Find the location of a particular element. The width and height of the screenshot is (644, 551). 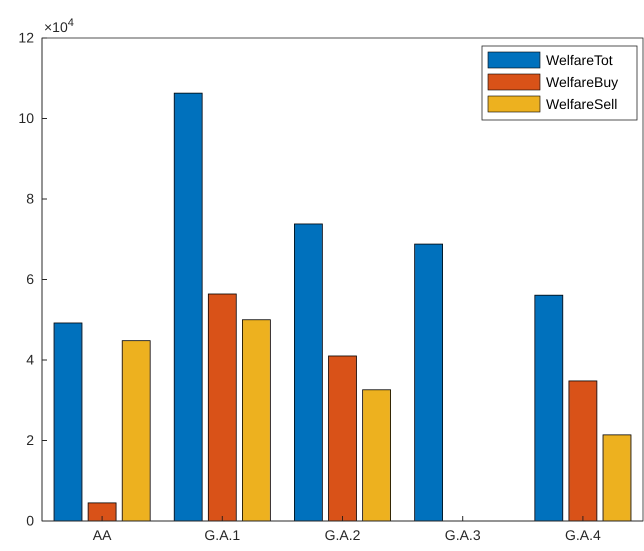

y-tick-label: 10 is located at coordinates (26, 118).